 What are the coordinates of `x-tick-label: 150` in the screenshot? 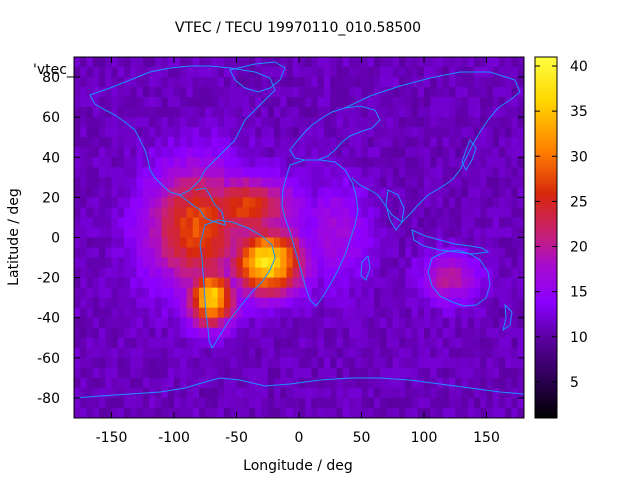 It's located at (486, 438).